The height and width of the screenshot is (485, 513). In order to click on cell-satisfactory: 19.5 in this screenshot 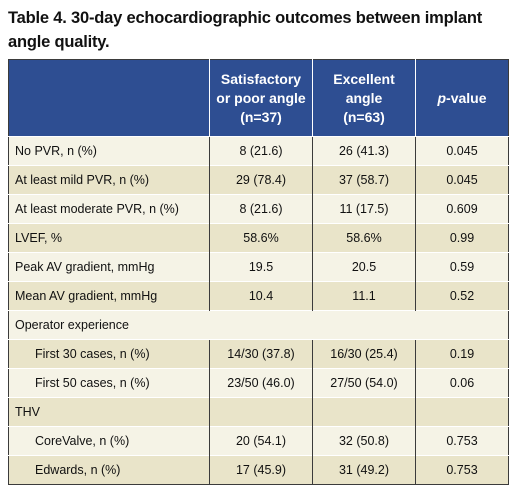, I will do `click(261, 267)`.